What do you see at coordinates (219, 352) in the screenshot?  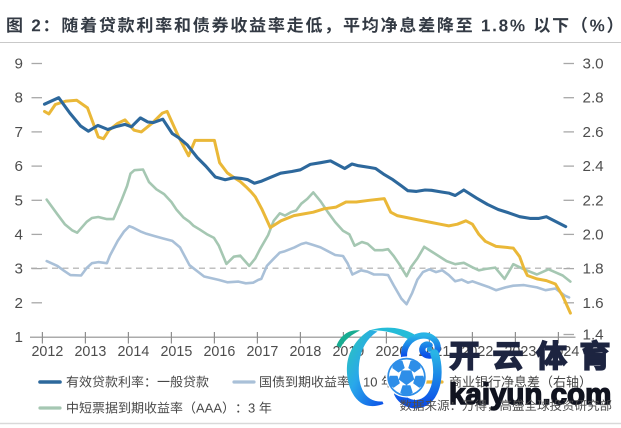 I see `svg-text: 2016` at bounding box center [219, 352].